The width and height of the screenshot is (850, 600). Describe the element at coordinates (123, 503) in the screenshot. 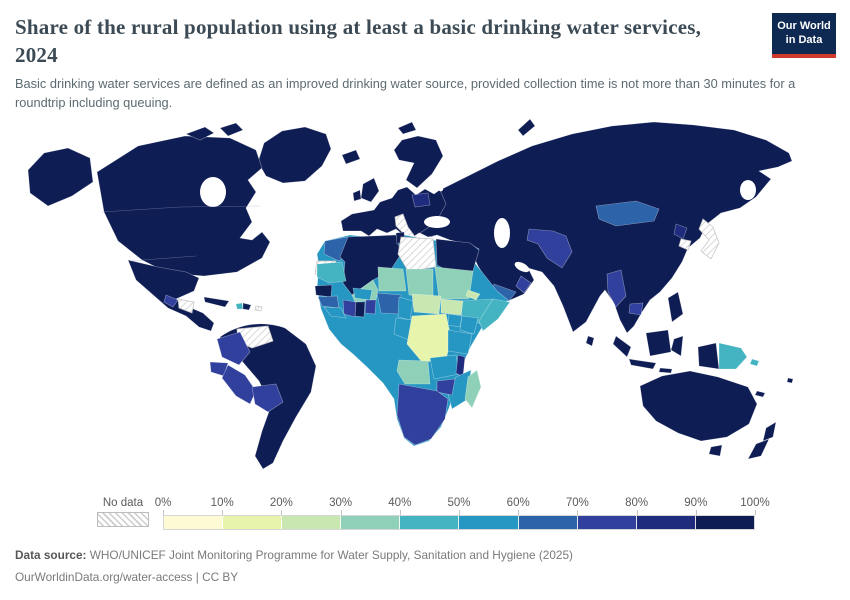

I see `no-data-label: No data` at that location.